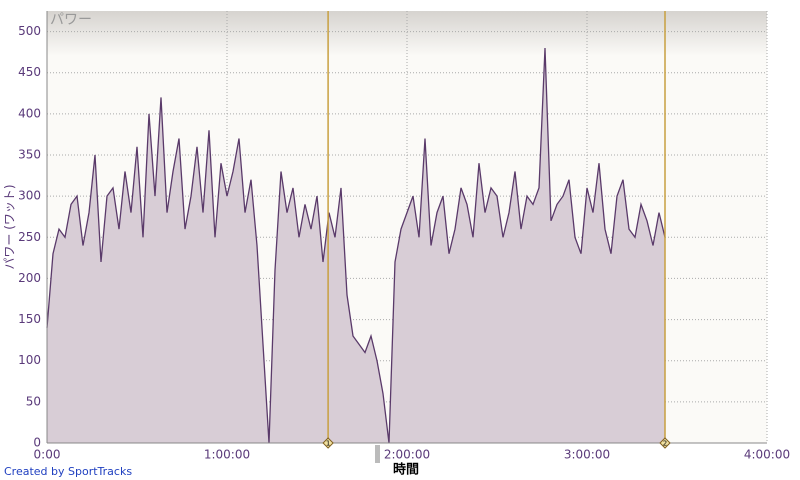 The height and width of the screenshot is (480, 800). What do you see at coordinates (406, 470) in the screenshot?
I see `x-axis-label: 時間` at bounding box center [406, 470].